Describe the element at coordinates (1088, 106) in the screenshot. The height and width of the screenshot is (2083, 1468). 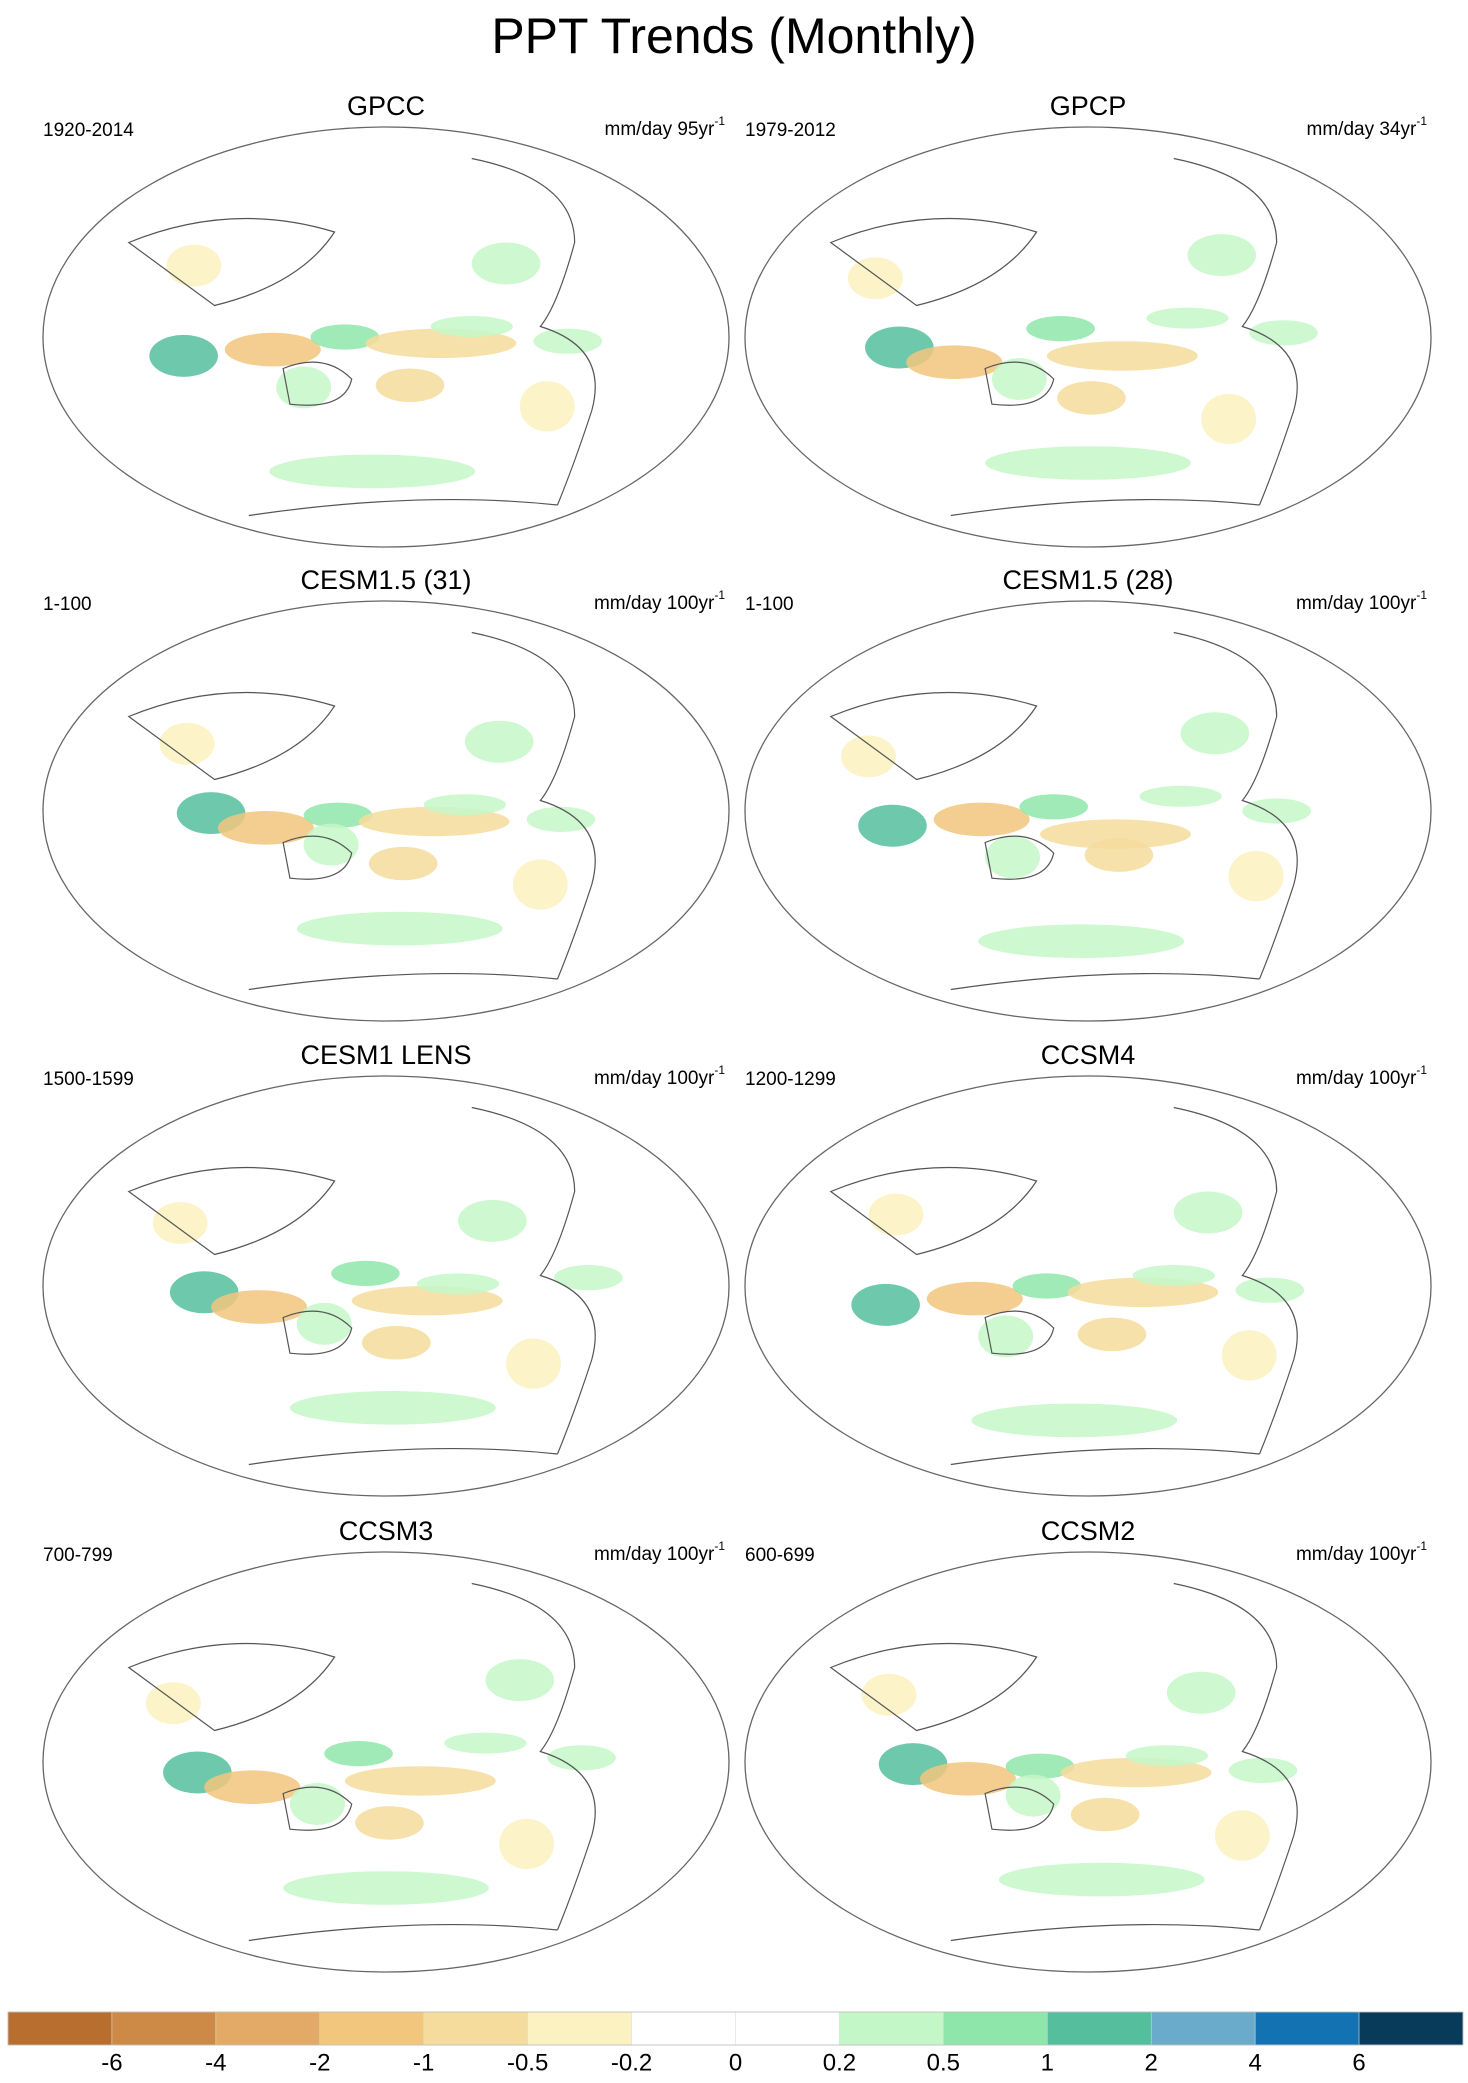
I see `panel-title: GPCP` at that location.